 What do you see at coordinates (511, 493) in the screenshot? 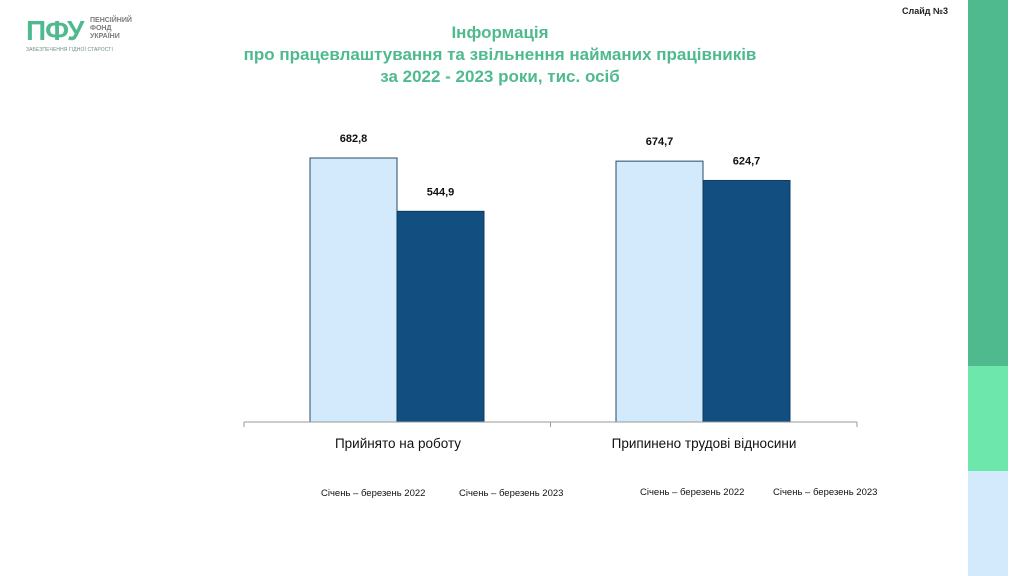
I see `legend-label-group-1-2: Січень – березень 2023` at bounding box center [511, 493].